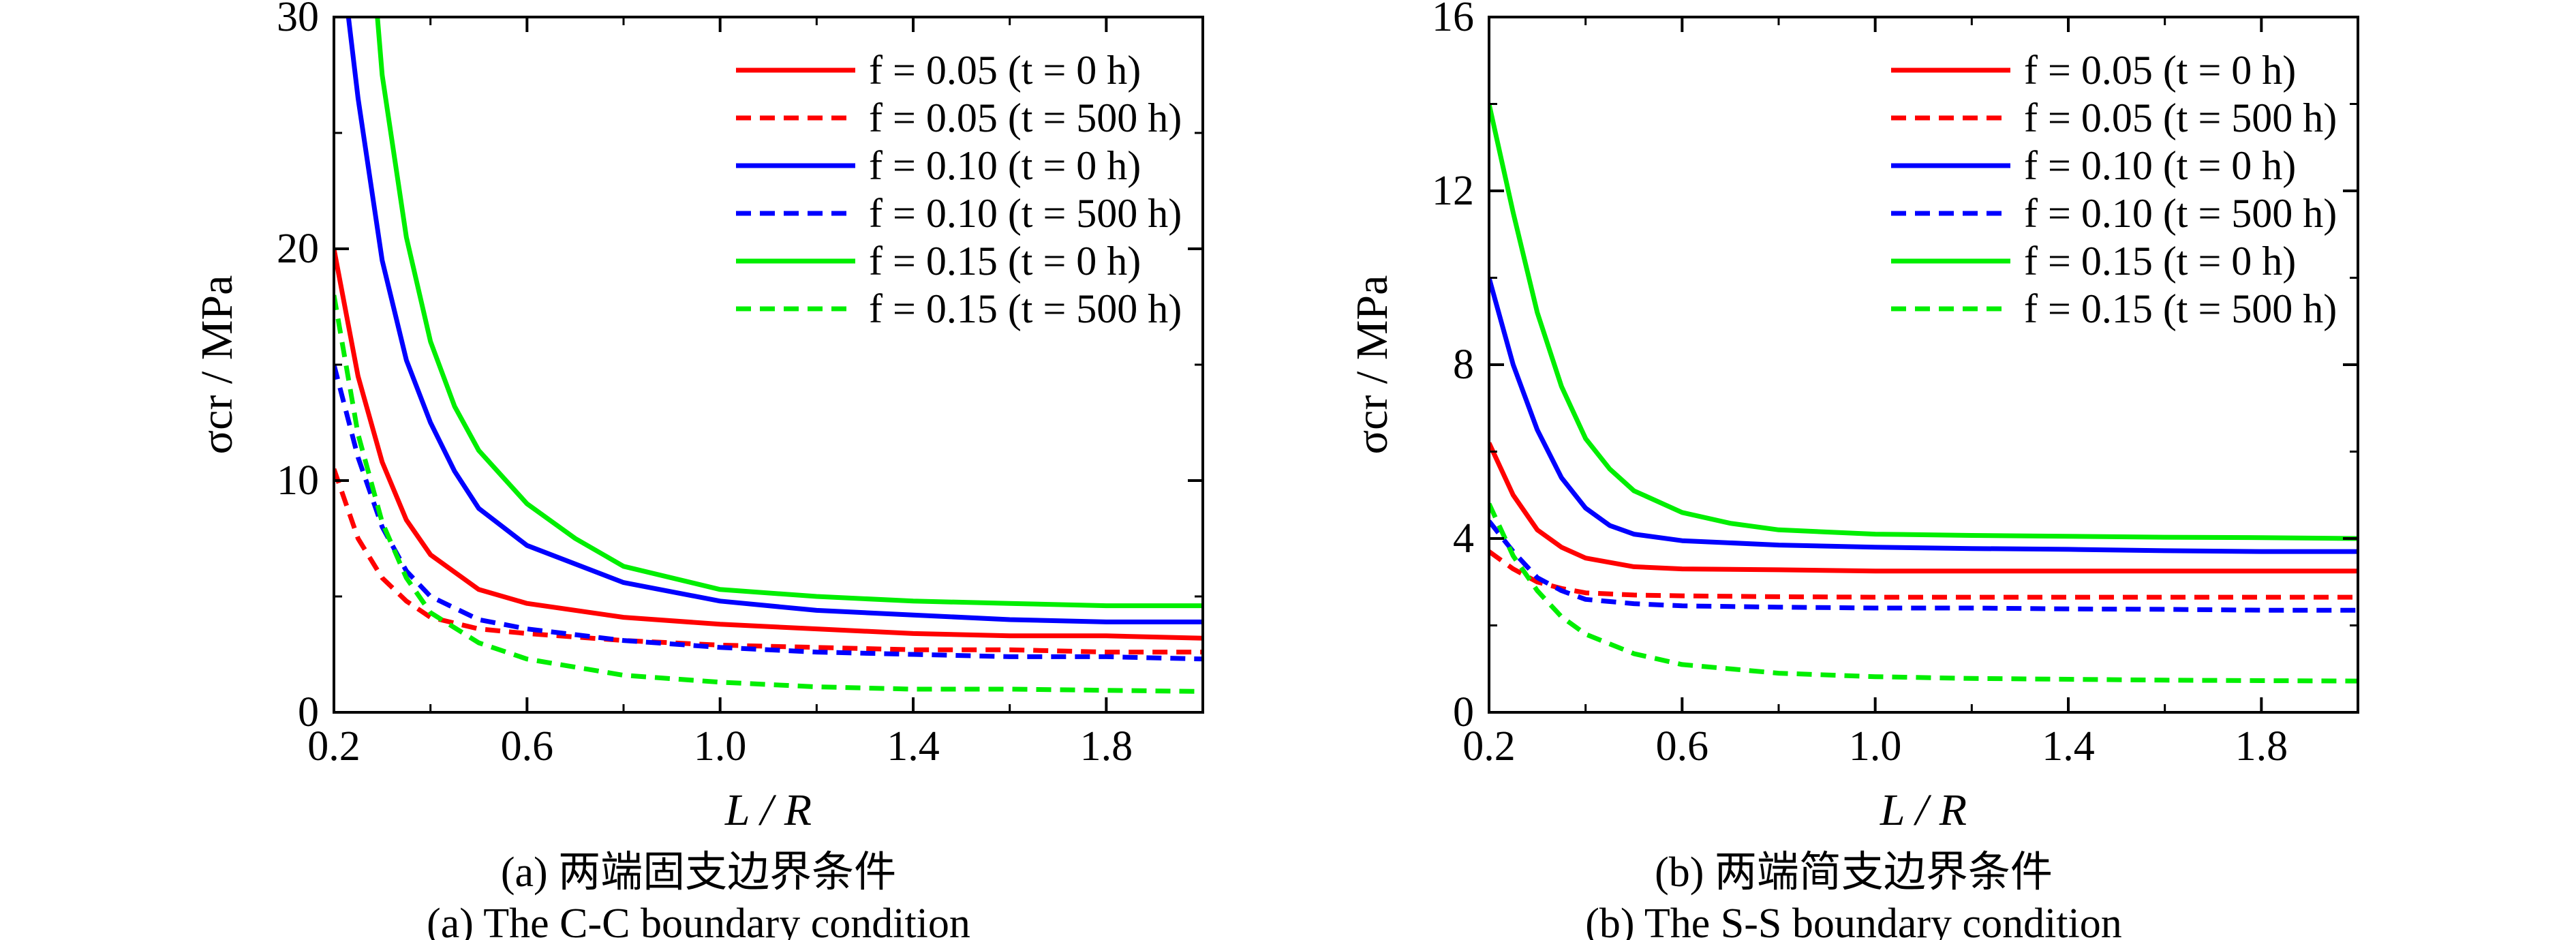 The height and width of the screenshot is (940, 2576). Describe the element at coordinates (1453, 191) in the screenshot. I see `y-tick-label: 12` at that location.